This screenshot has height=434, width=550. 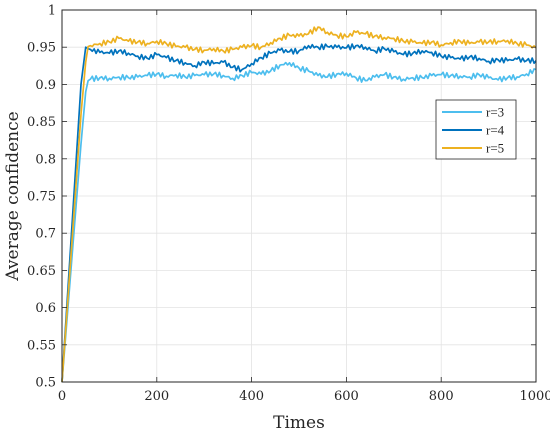 I want to click on x-tick-label: 800, so click(x=441, y=396).